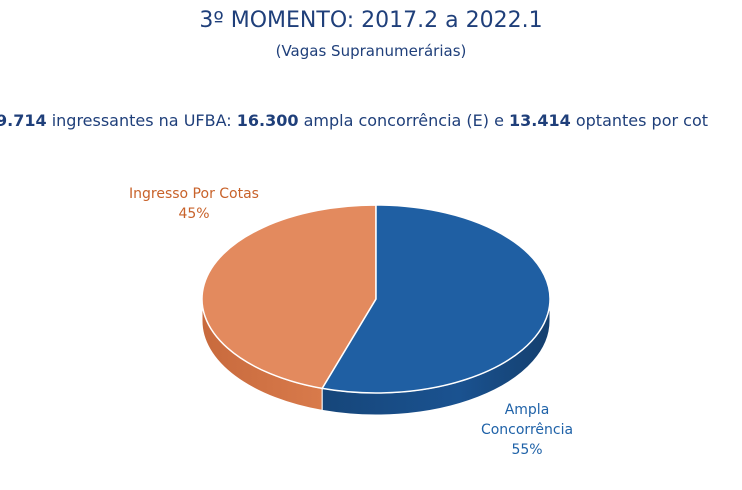 The height and width of the screenshot is (490, 742). I want to click on summary-text-3: optantes por cot, so click(639, 120).